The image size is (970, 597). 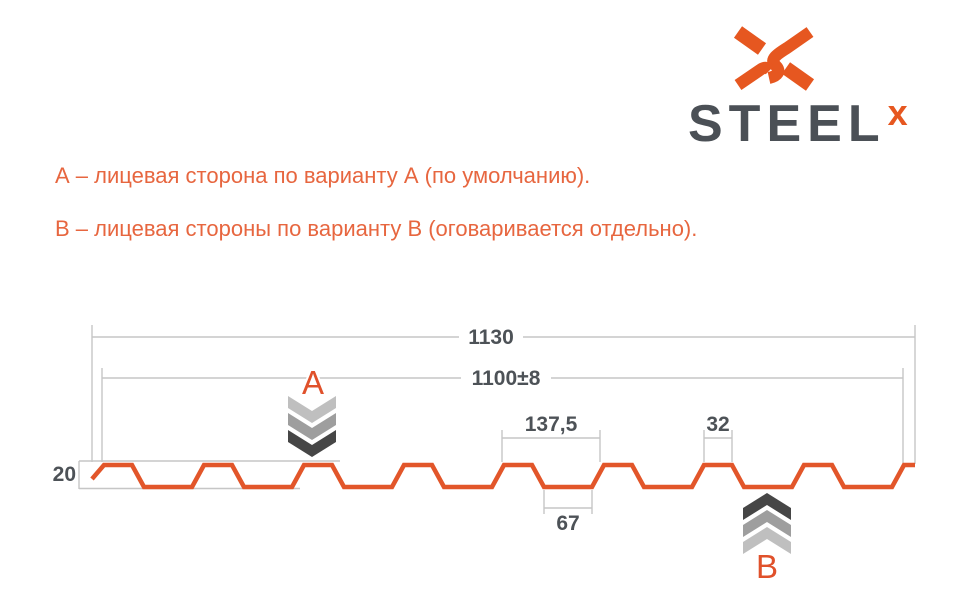 I want to click on profile-polyline, so click(x=502, y=476).